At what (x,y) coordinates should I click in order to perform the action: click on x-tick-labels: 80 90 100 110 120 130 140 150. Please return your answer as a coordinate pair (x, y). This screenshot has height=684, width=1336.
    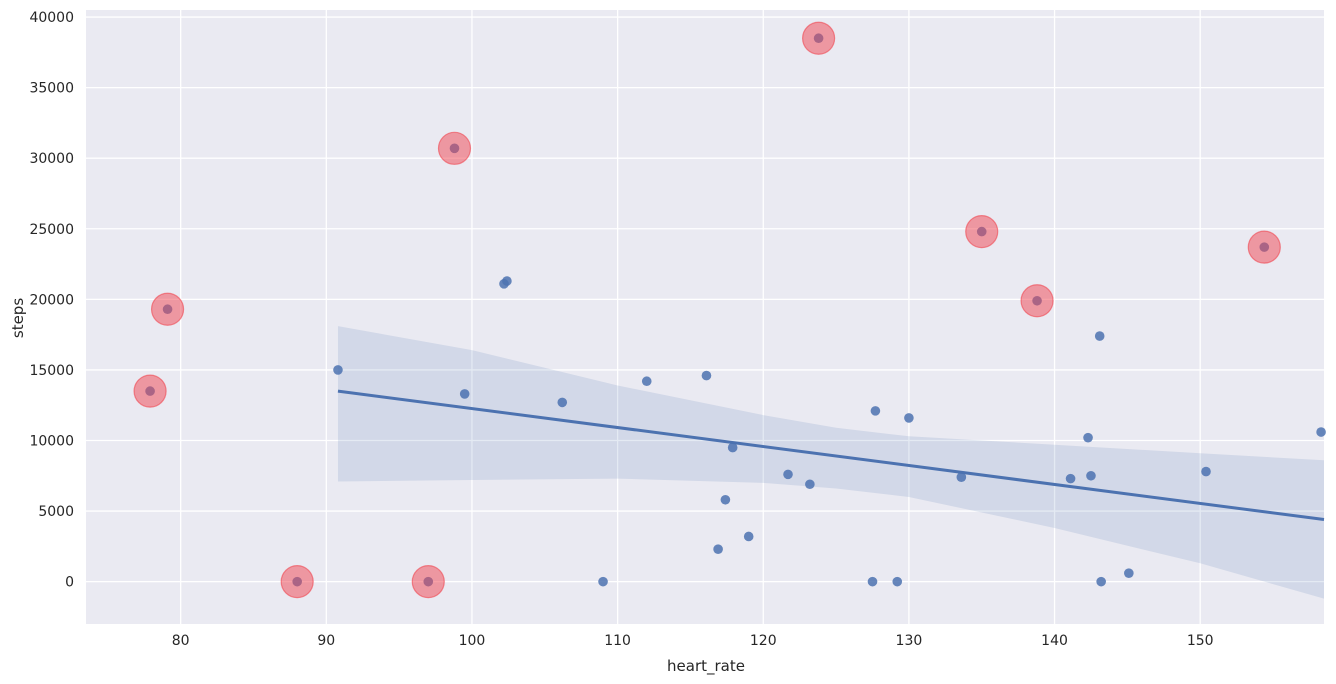
    Looking at the image, I should click on (693, 641).